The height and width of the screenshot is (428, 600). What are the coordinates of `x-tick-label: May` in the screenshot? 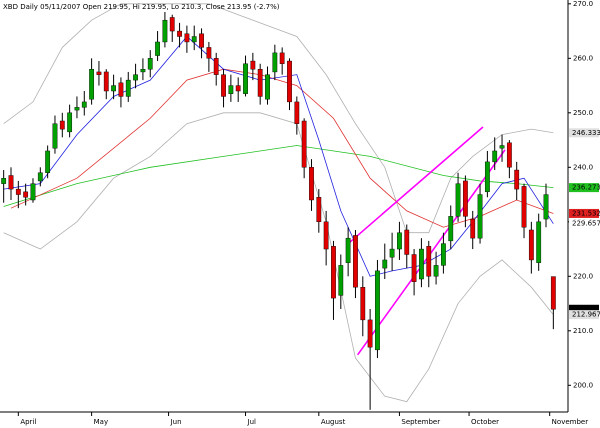 It's located at (101, 422).